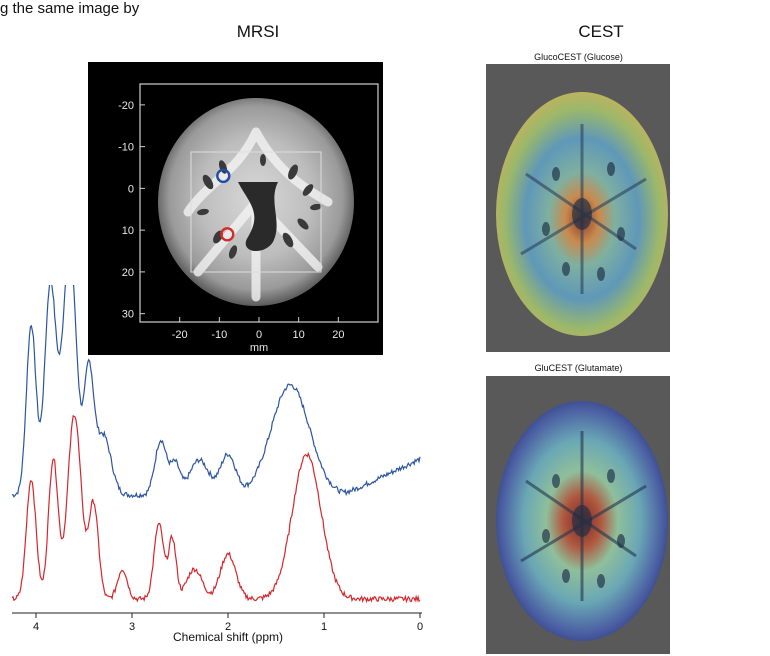 Image resolution: width=770 pixels, height=656 pixels. I want to click on x-tick-label: 0, so click(259, 335).